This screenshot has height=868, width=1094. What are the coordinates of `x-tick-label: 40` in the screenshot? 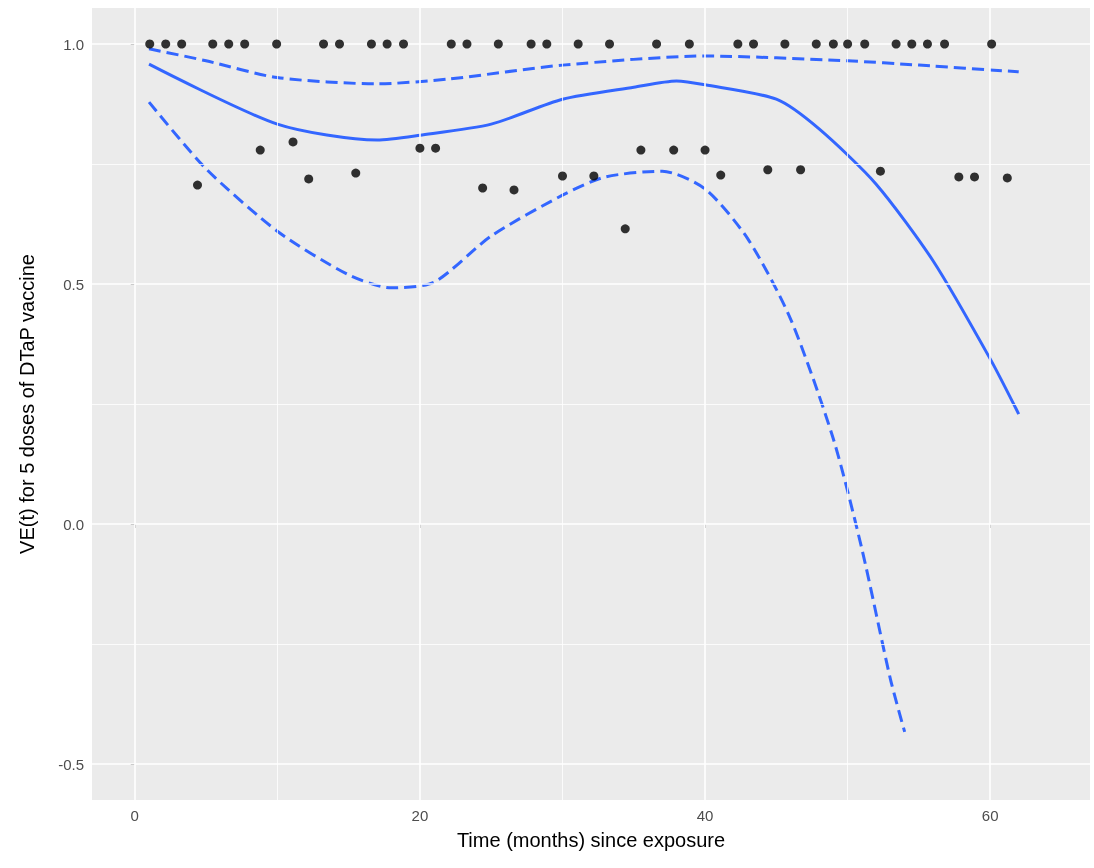 It's located at (705, 815).